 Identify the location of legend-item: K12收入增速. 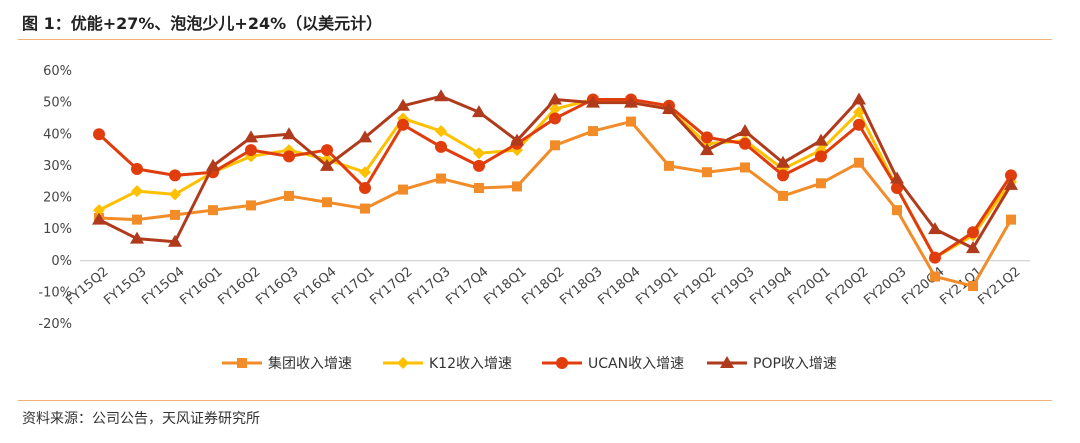
(447, 364).